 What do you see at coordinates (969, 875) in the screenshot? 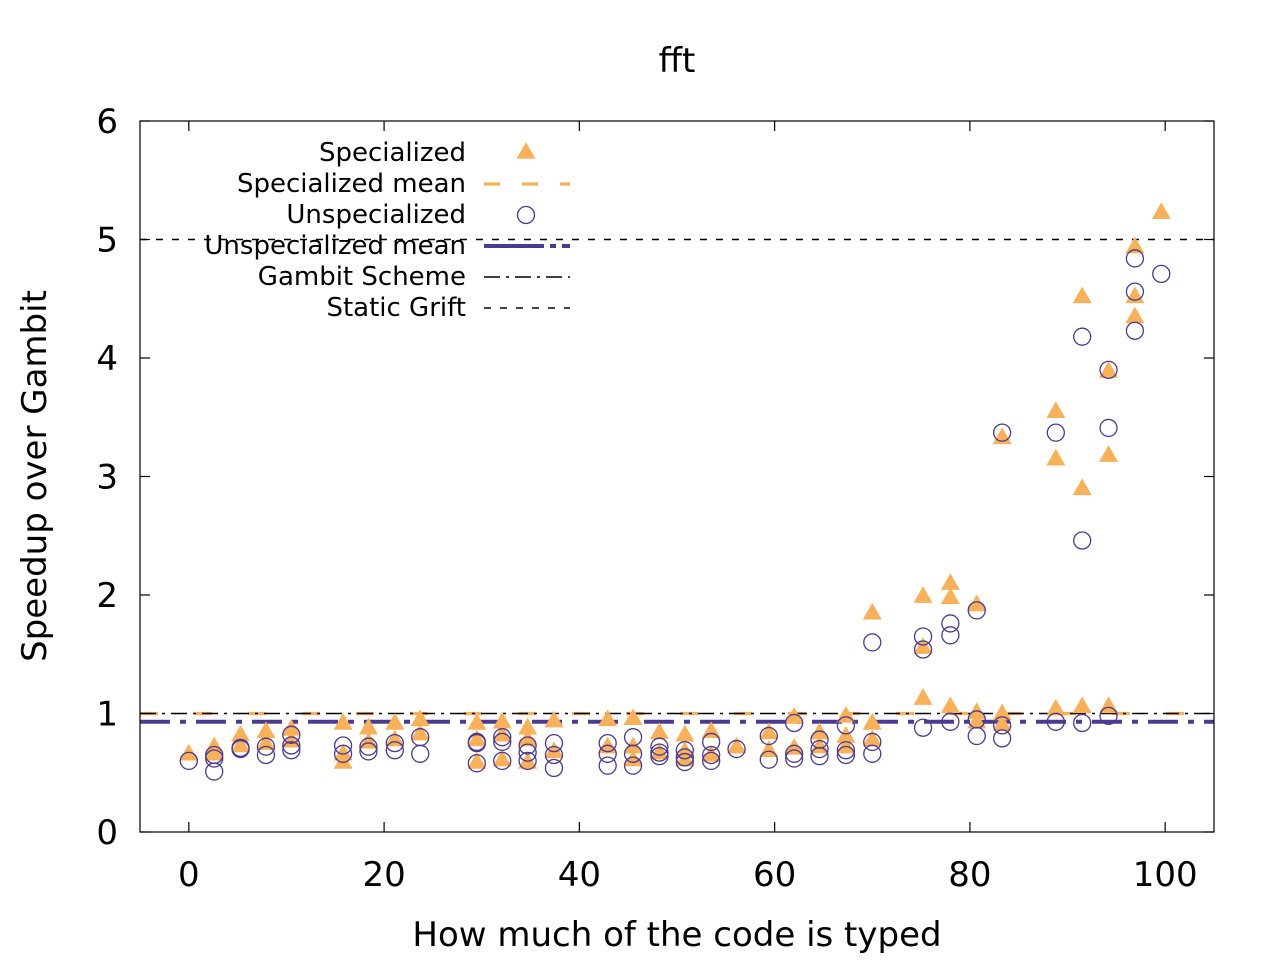
I see `x-tick-label: 80` at bounding box center [969, 875].